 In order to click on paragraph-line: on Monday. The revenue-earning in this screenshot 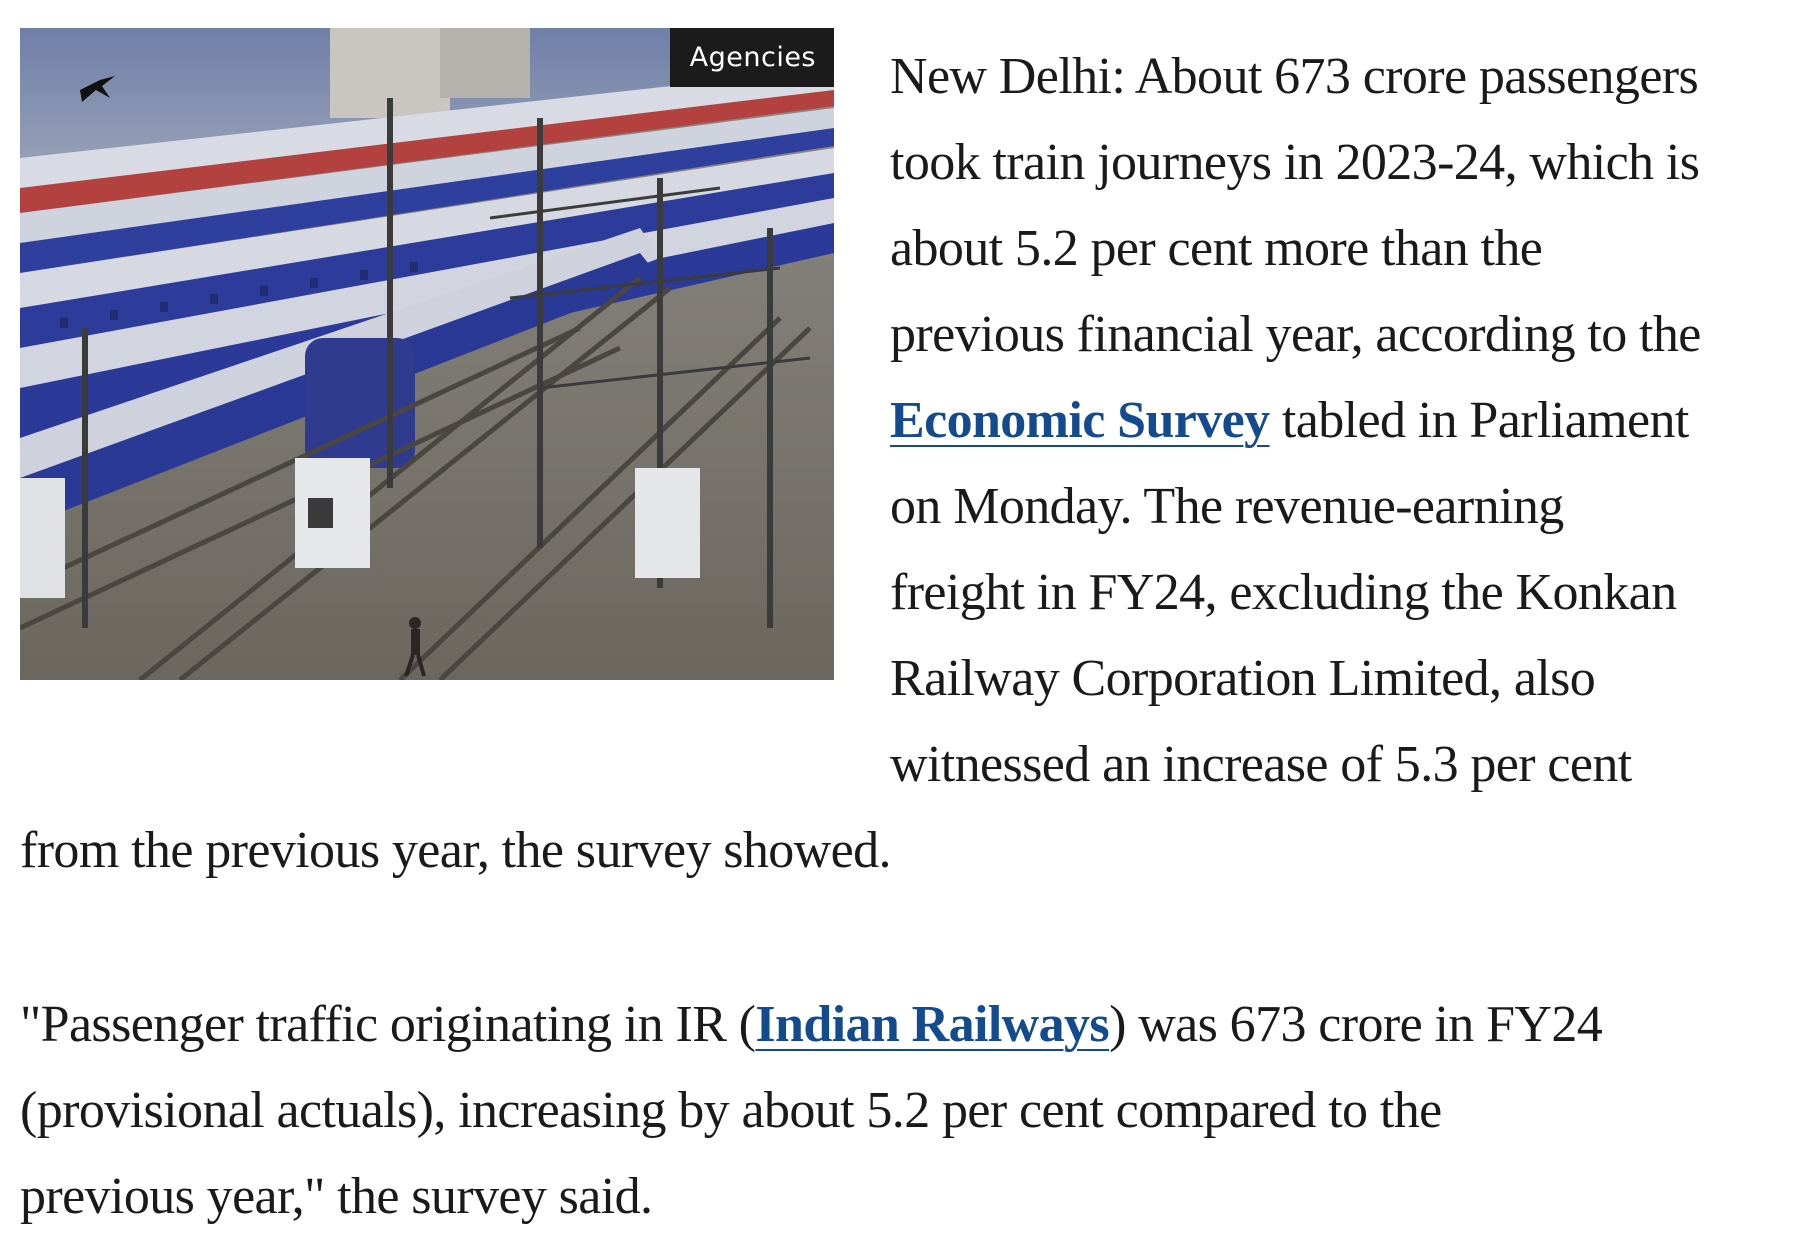, I will do `click(1227, 506)`.